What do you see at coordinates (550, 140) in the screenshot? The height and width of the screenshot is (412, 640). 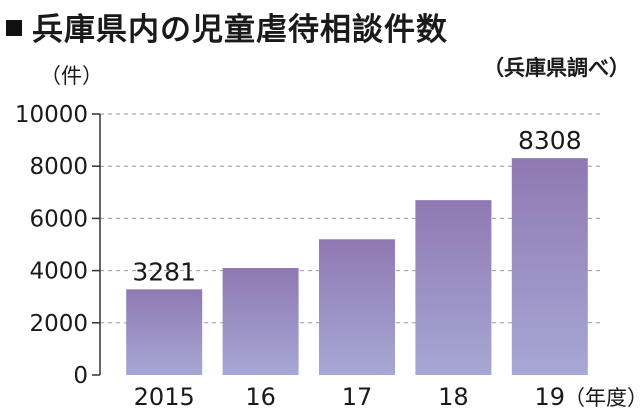 I see `data-label: 8308` at bounding box center [550, 140].